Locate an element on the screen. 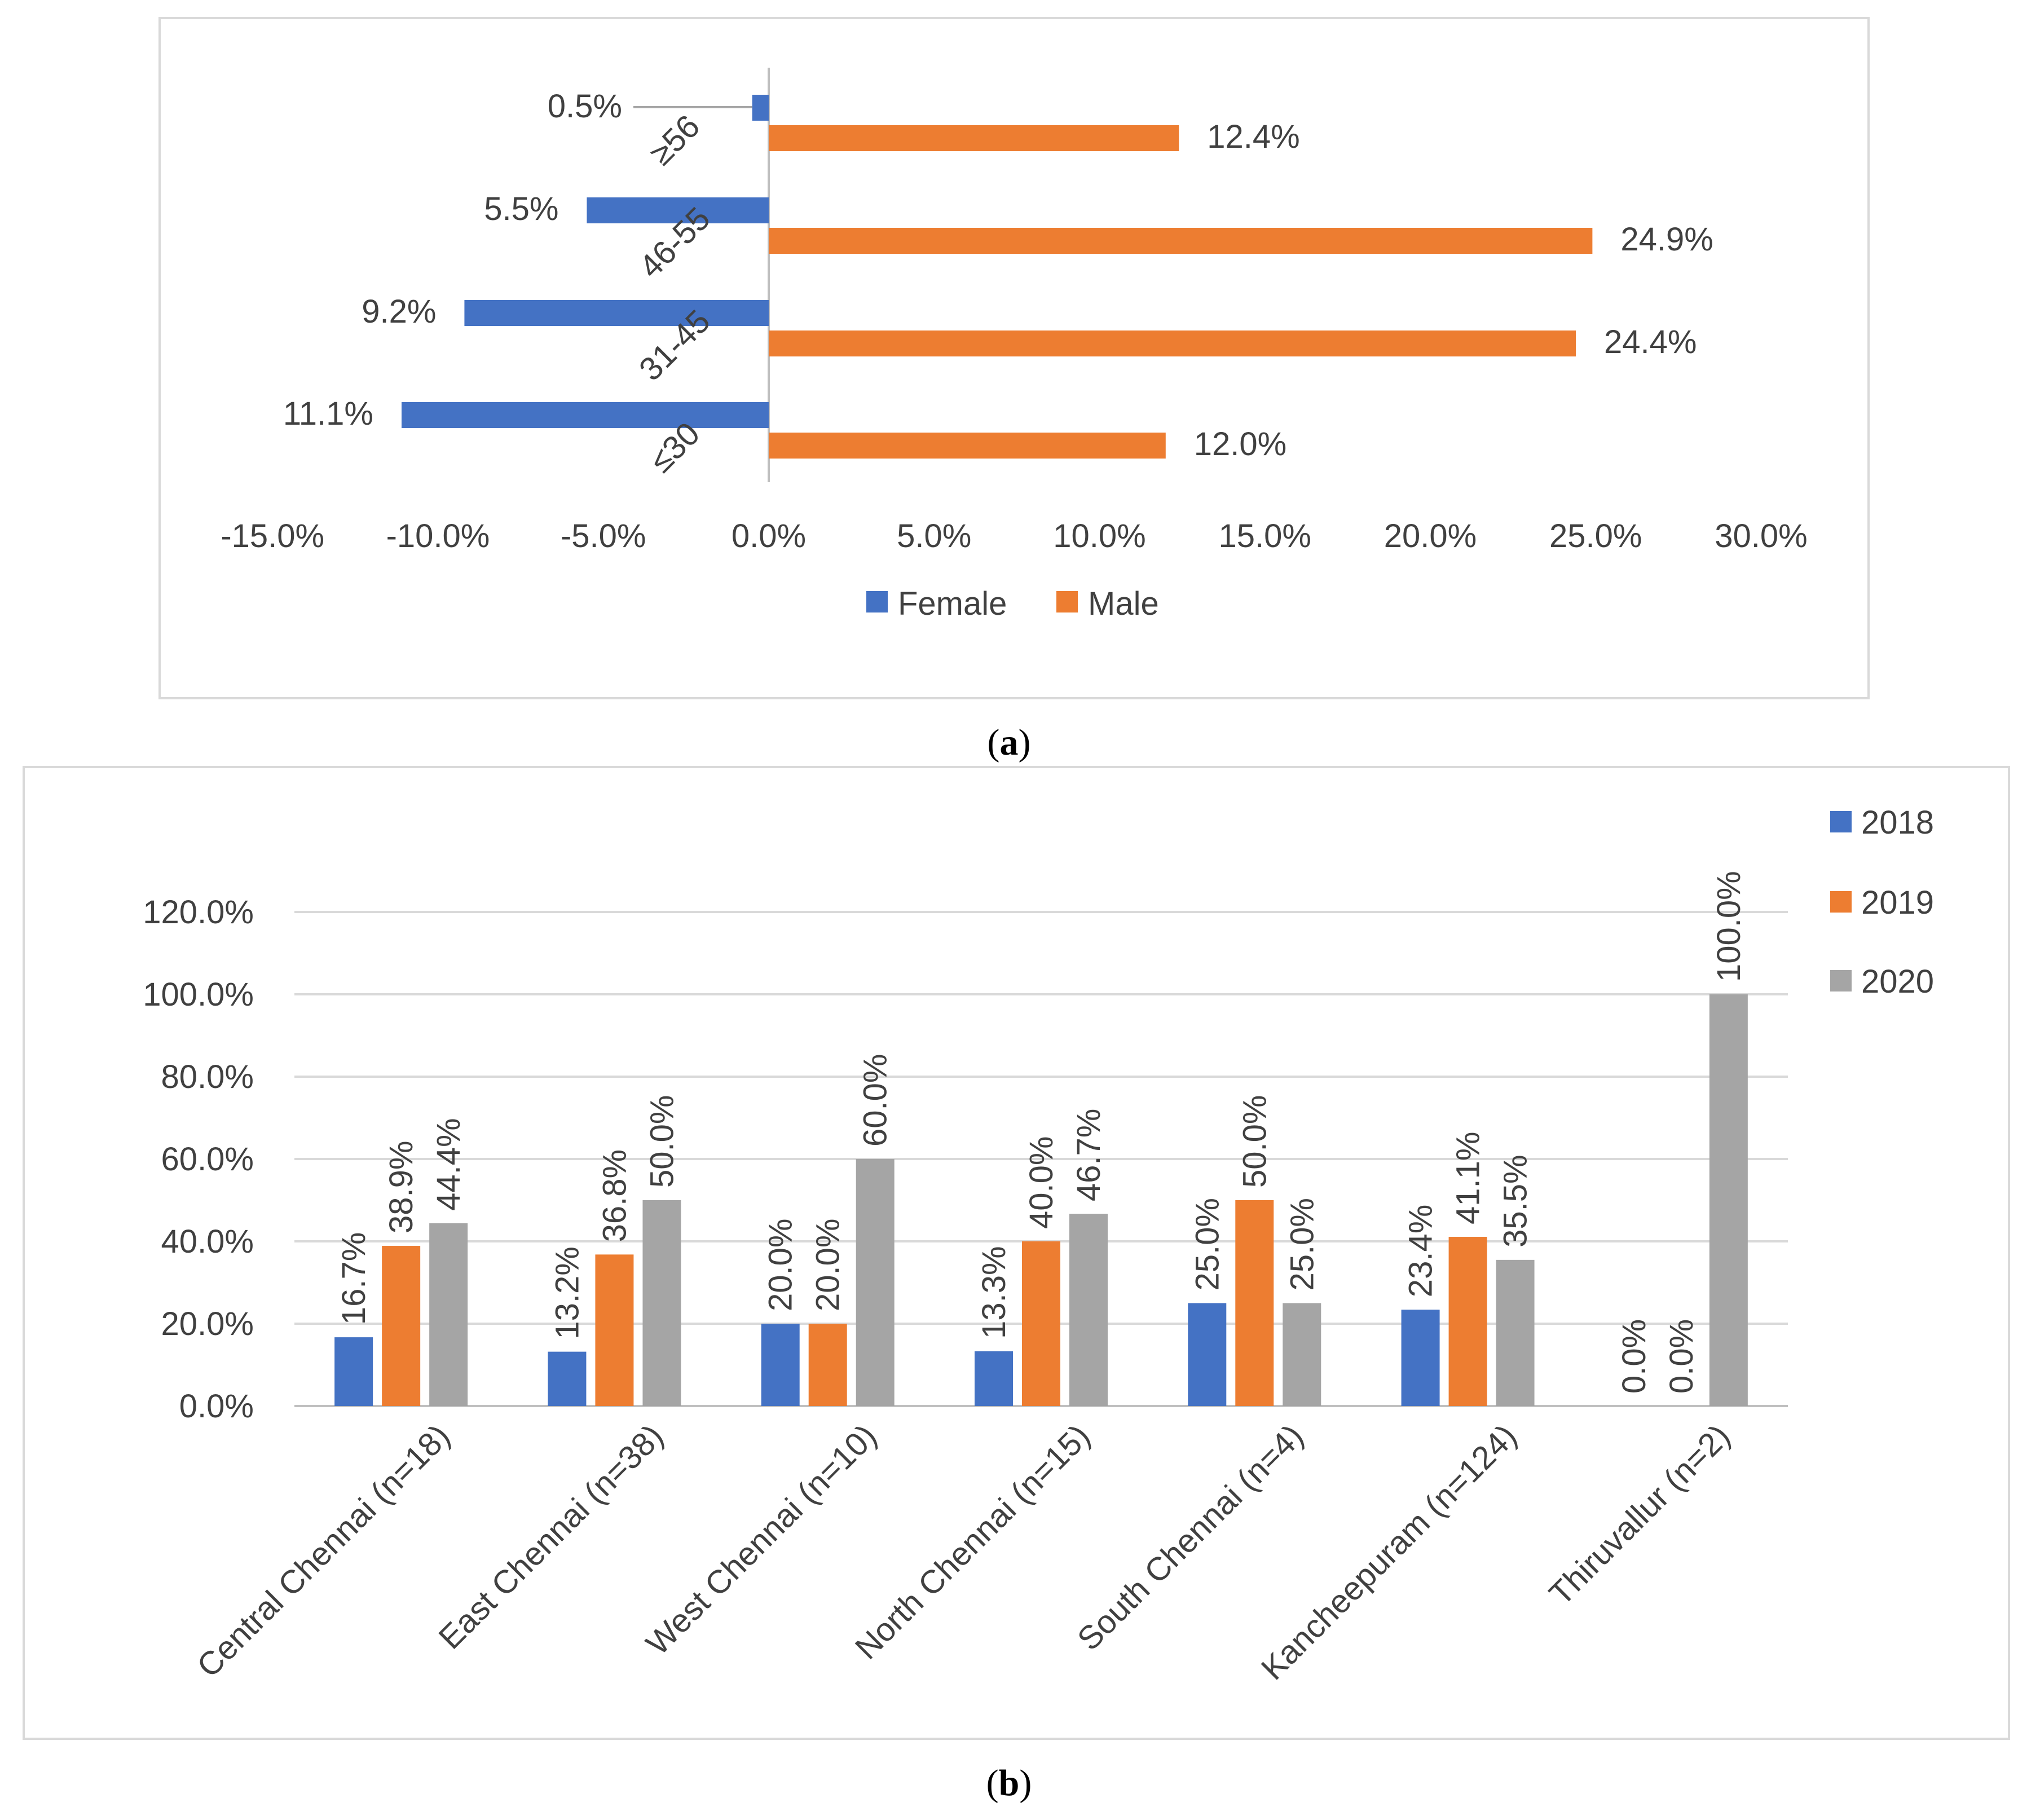  x-tick-label-2: -5.0% is located at coordinates (603, 536).